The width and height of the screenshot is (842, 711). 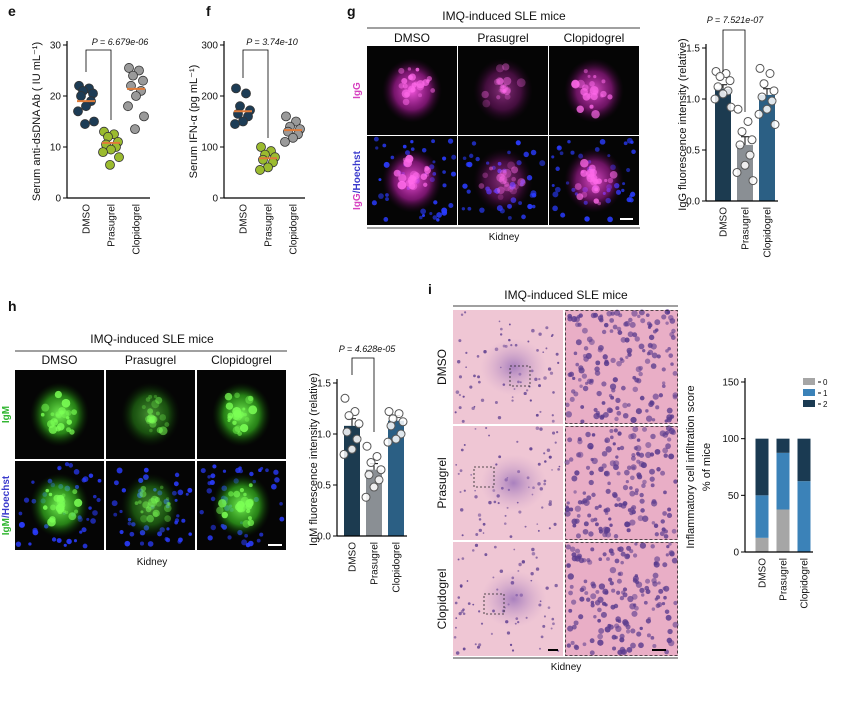 What do you see at coordinates (683, 124) in the screenshot?
I see `y-axis-label: IgG fluorescence intensity (relative)` at bounding box center [683, 124].